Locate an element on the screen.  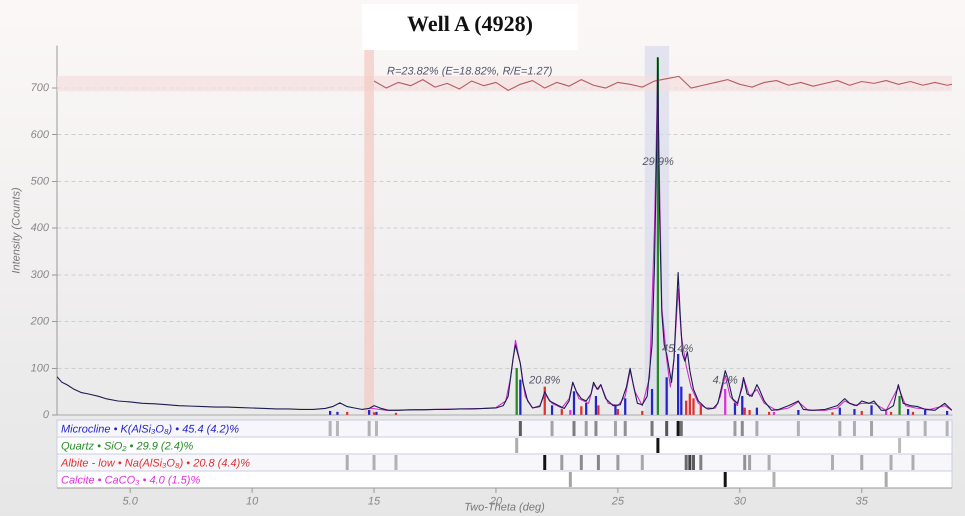
y-axis-title: Intensity (Counts) is located at coordinates (16, 230).